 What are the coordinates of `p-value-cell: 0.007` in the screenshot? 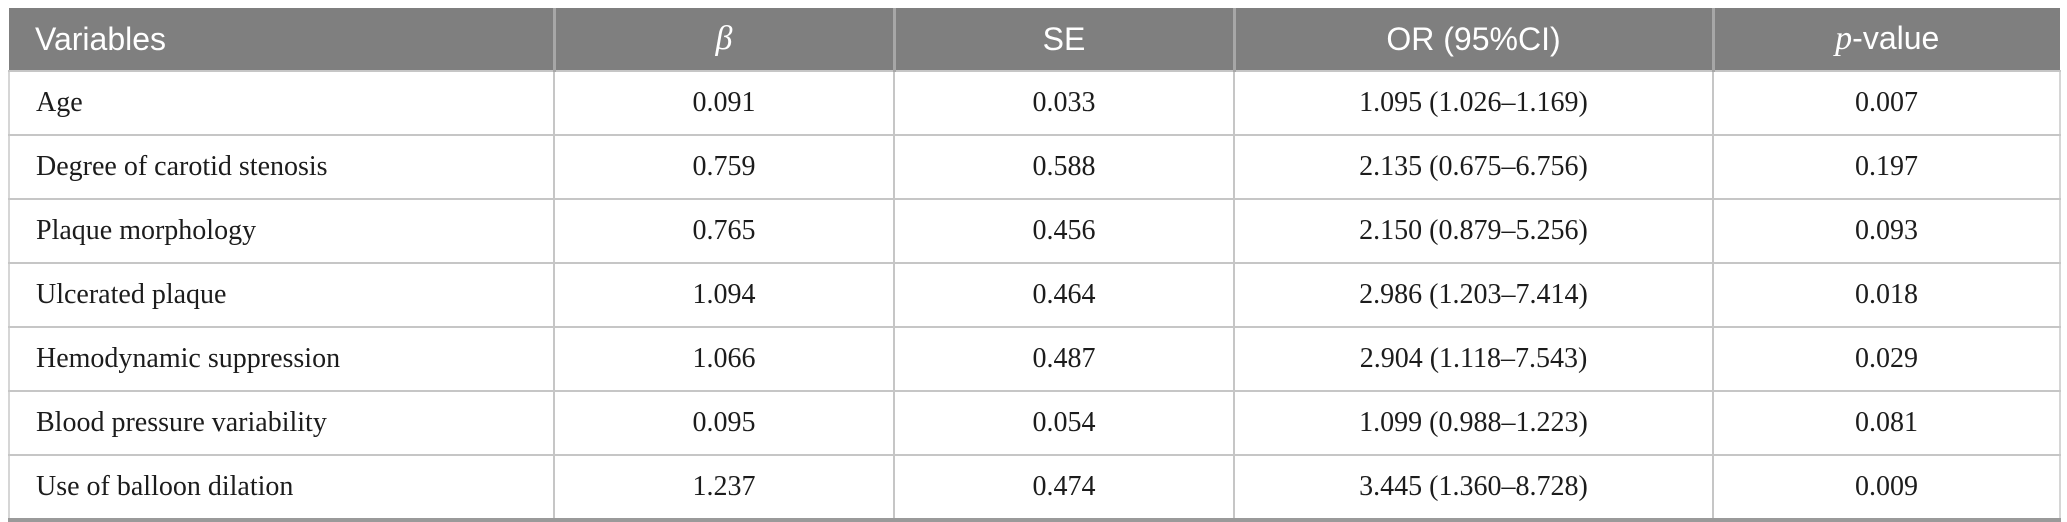 It's located at (1886, 103).